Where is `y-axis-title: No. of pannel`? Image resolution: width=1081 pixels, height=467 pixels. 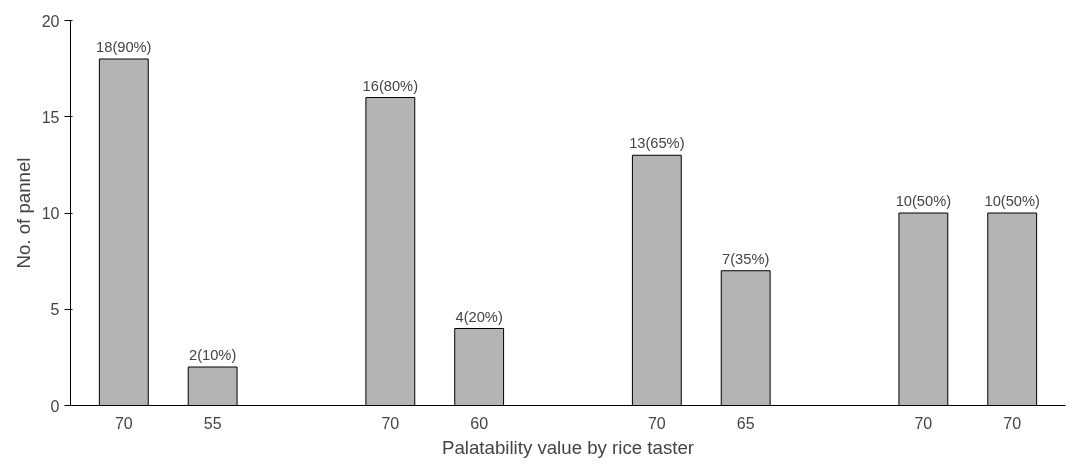 y-axis-title: No. of pannel is located at coordinates (23, 213).